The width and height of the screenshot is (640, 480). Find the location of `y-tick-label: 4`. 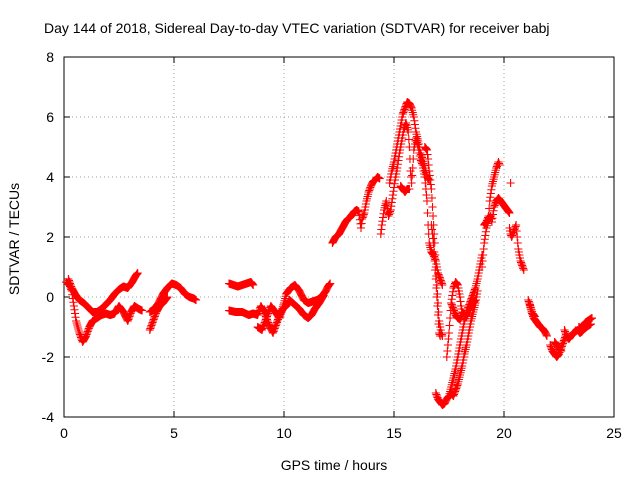

y-tick-label: 4 is located at coordinates (50, 177).